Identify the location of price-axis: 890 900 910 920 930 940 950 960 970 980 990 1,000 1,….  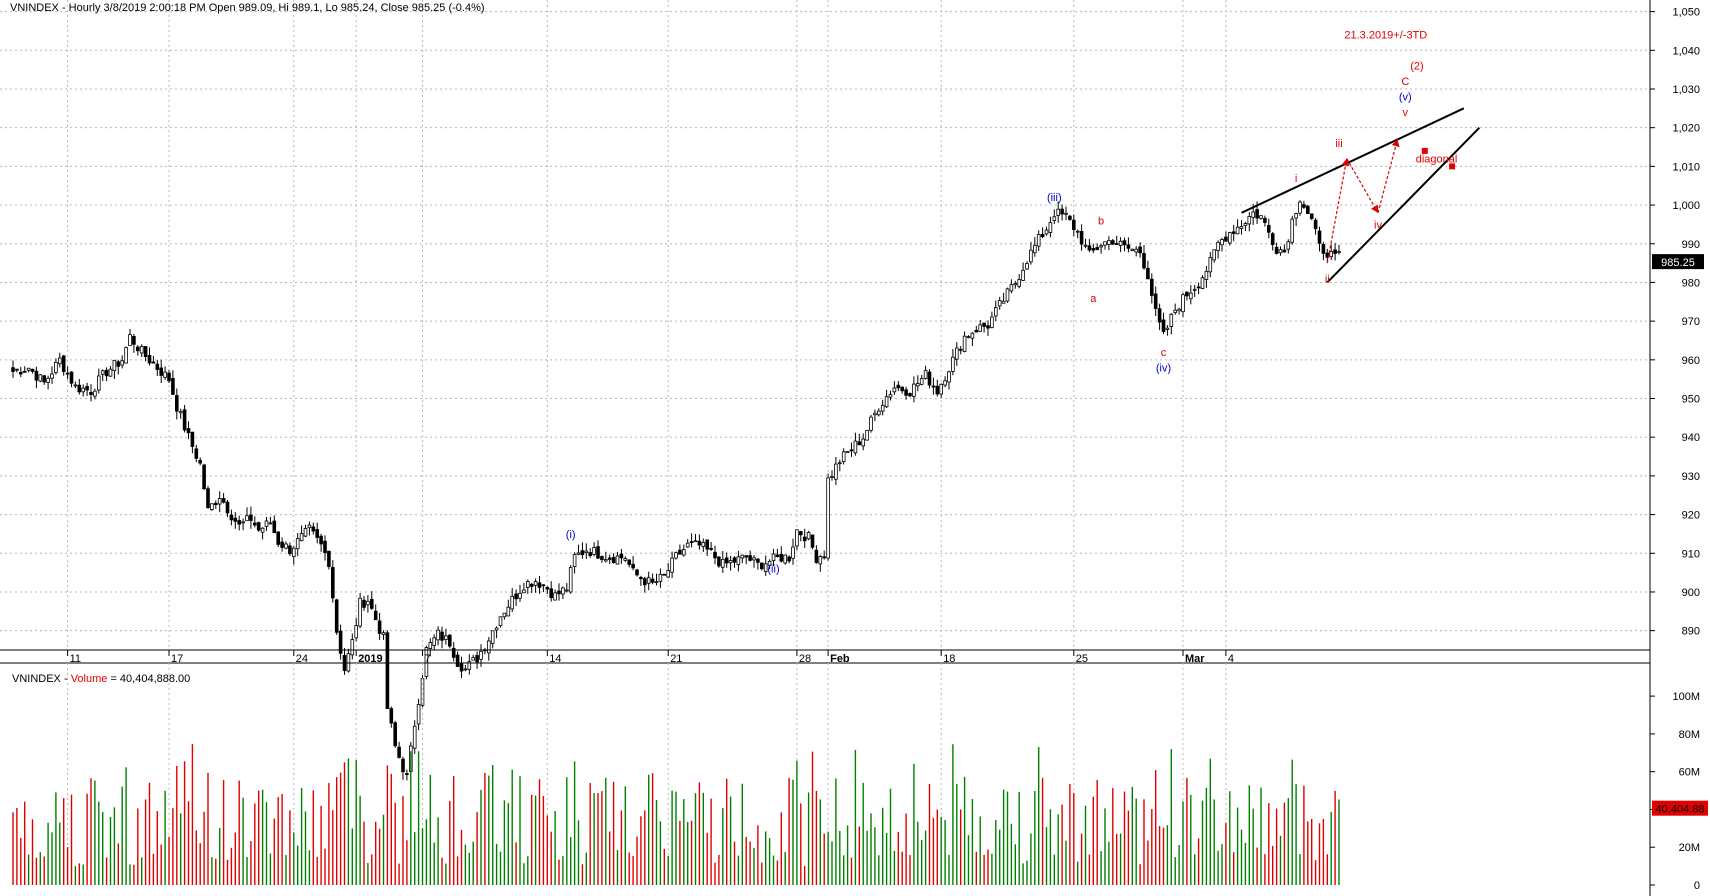
(1675, 322).